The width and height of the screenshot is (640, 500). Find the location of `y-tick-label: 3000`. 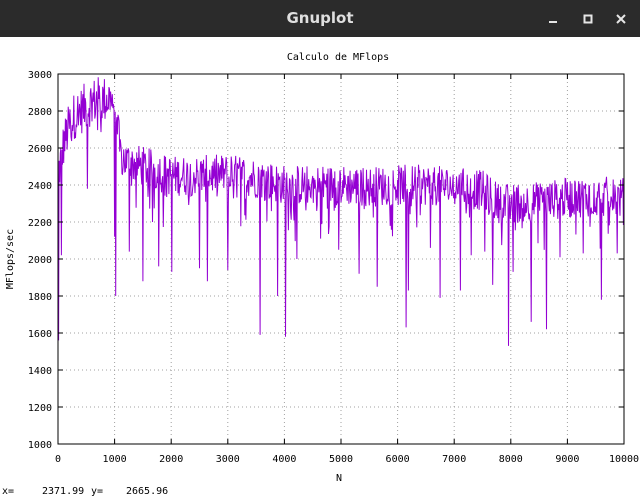

y-tick-label: 3000 is located at coordinates (40, 75).